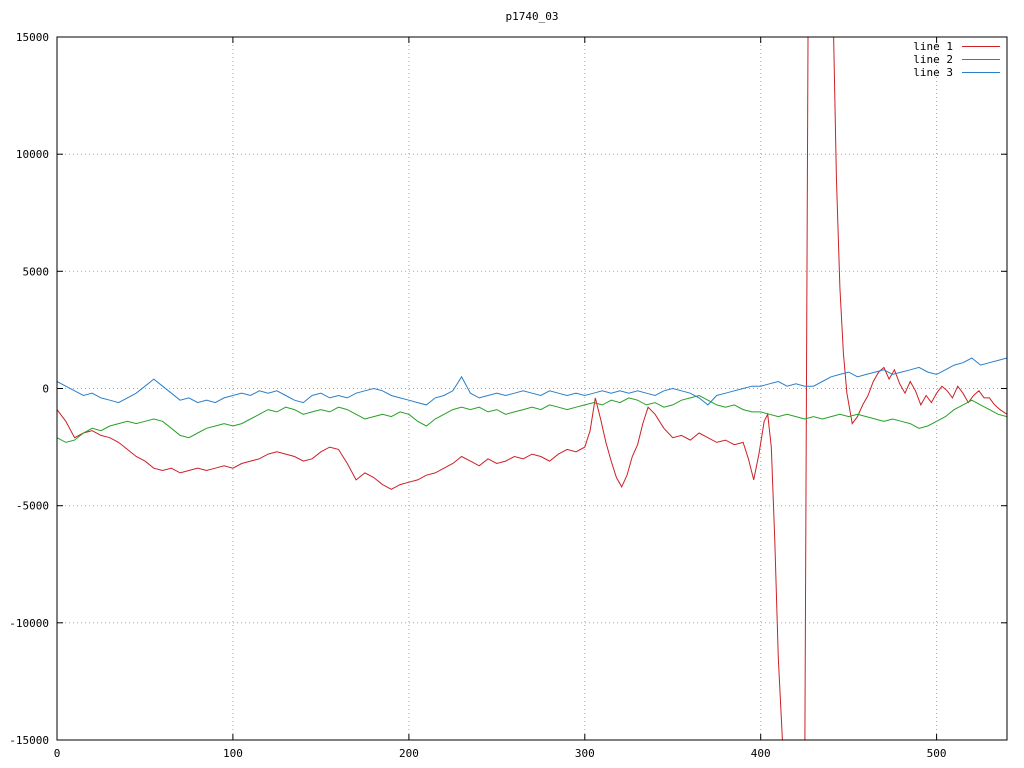  I want to click on legend-label: line 2, so click(933, 59).